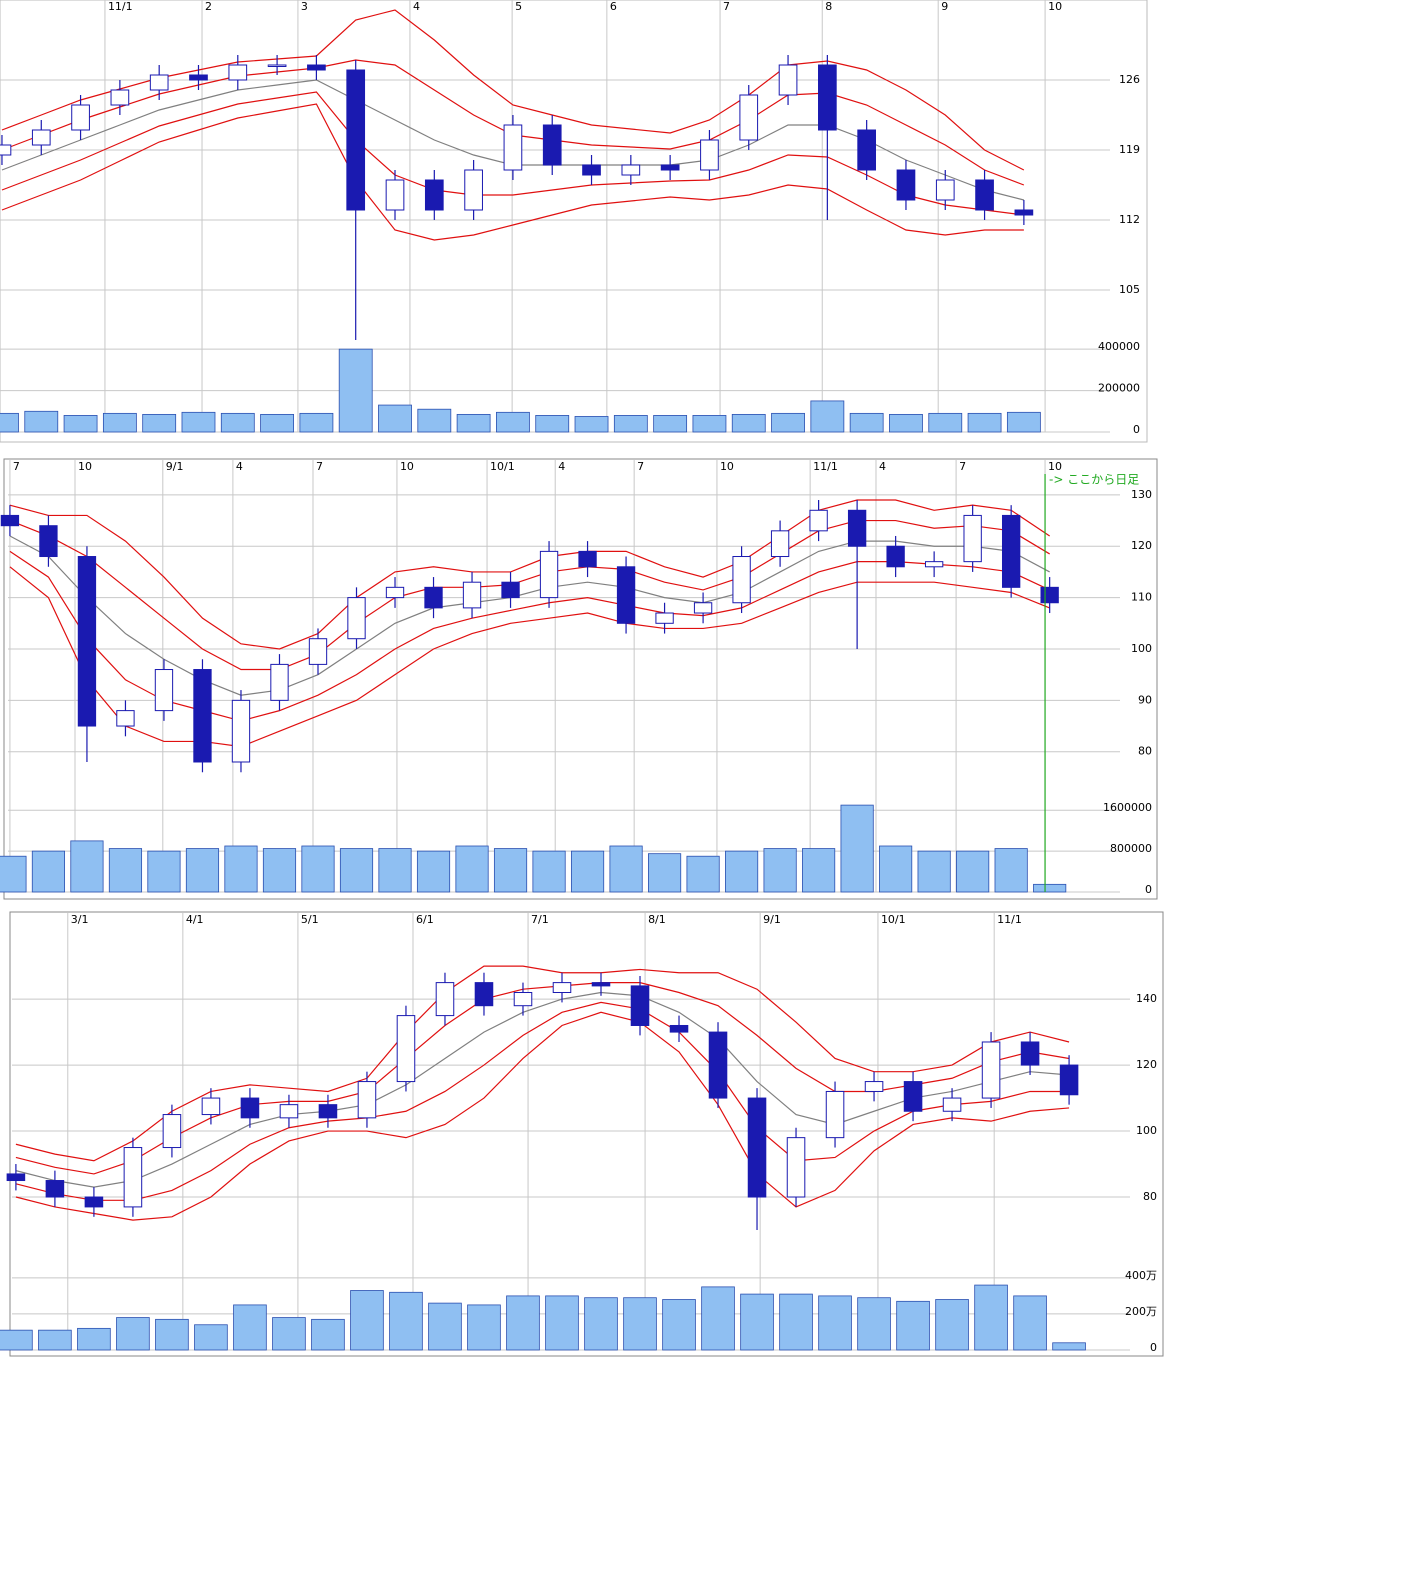 The width and height of the screenshot is (1404, 1596). I want to click on x-tick-label: 11/1, so click(825, 466).